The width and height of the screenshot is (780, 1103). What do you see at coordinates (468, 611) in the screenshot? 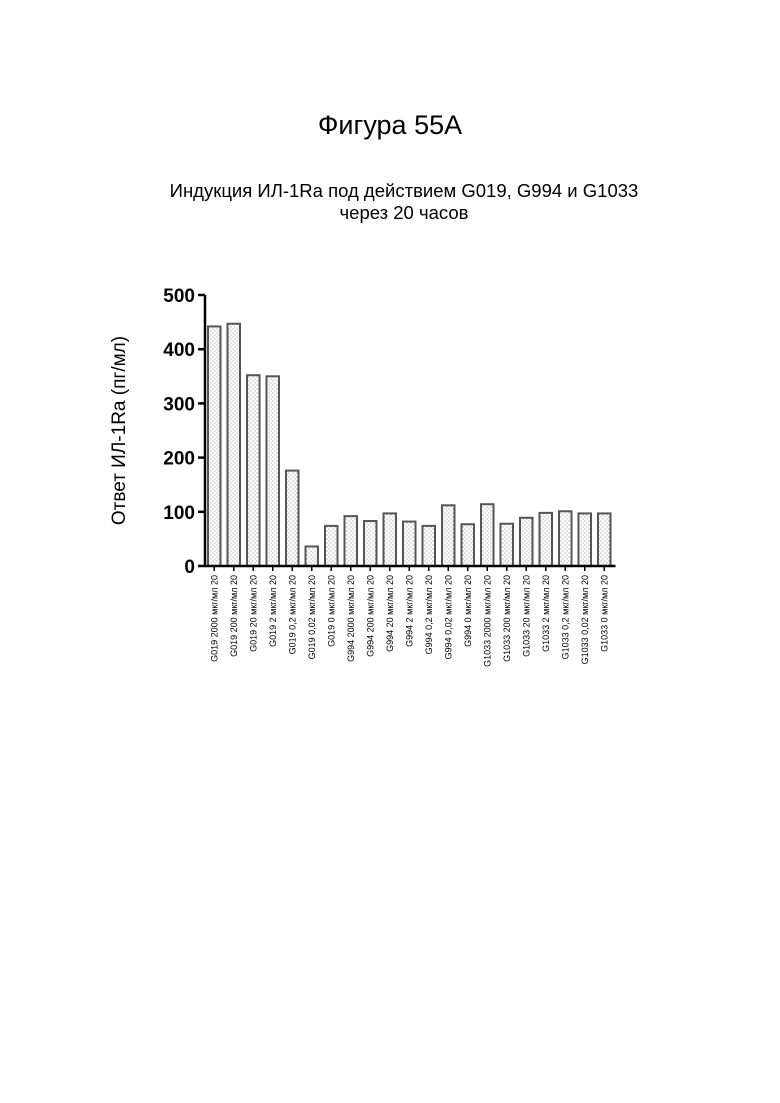
I see `x-tick-label: G994 0 мкг/мл 20` at bounding box center [468, 611].